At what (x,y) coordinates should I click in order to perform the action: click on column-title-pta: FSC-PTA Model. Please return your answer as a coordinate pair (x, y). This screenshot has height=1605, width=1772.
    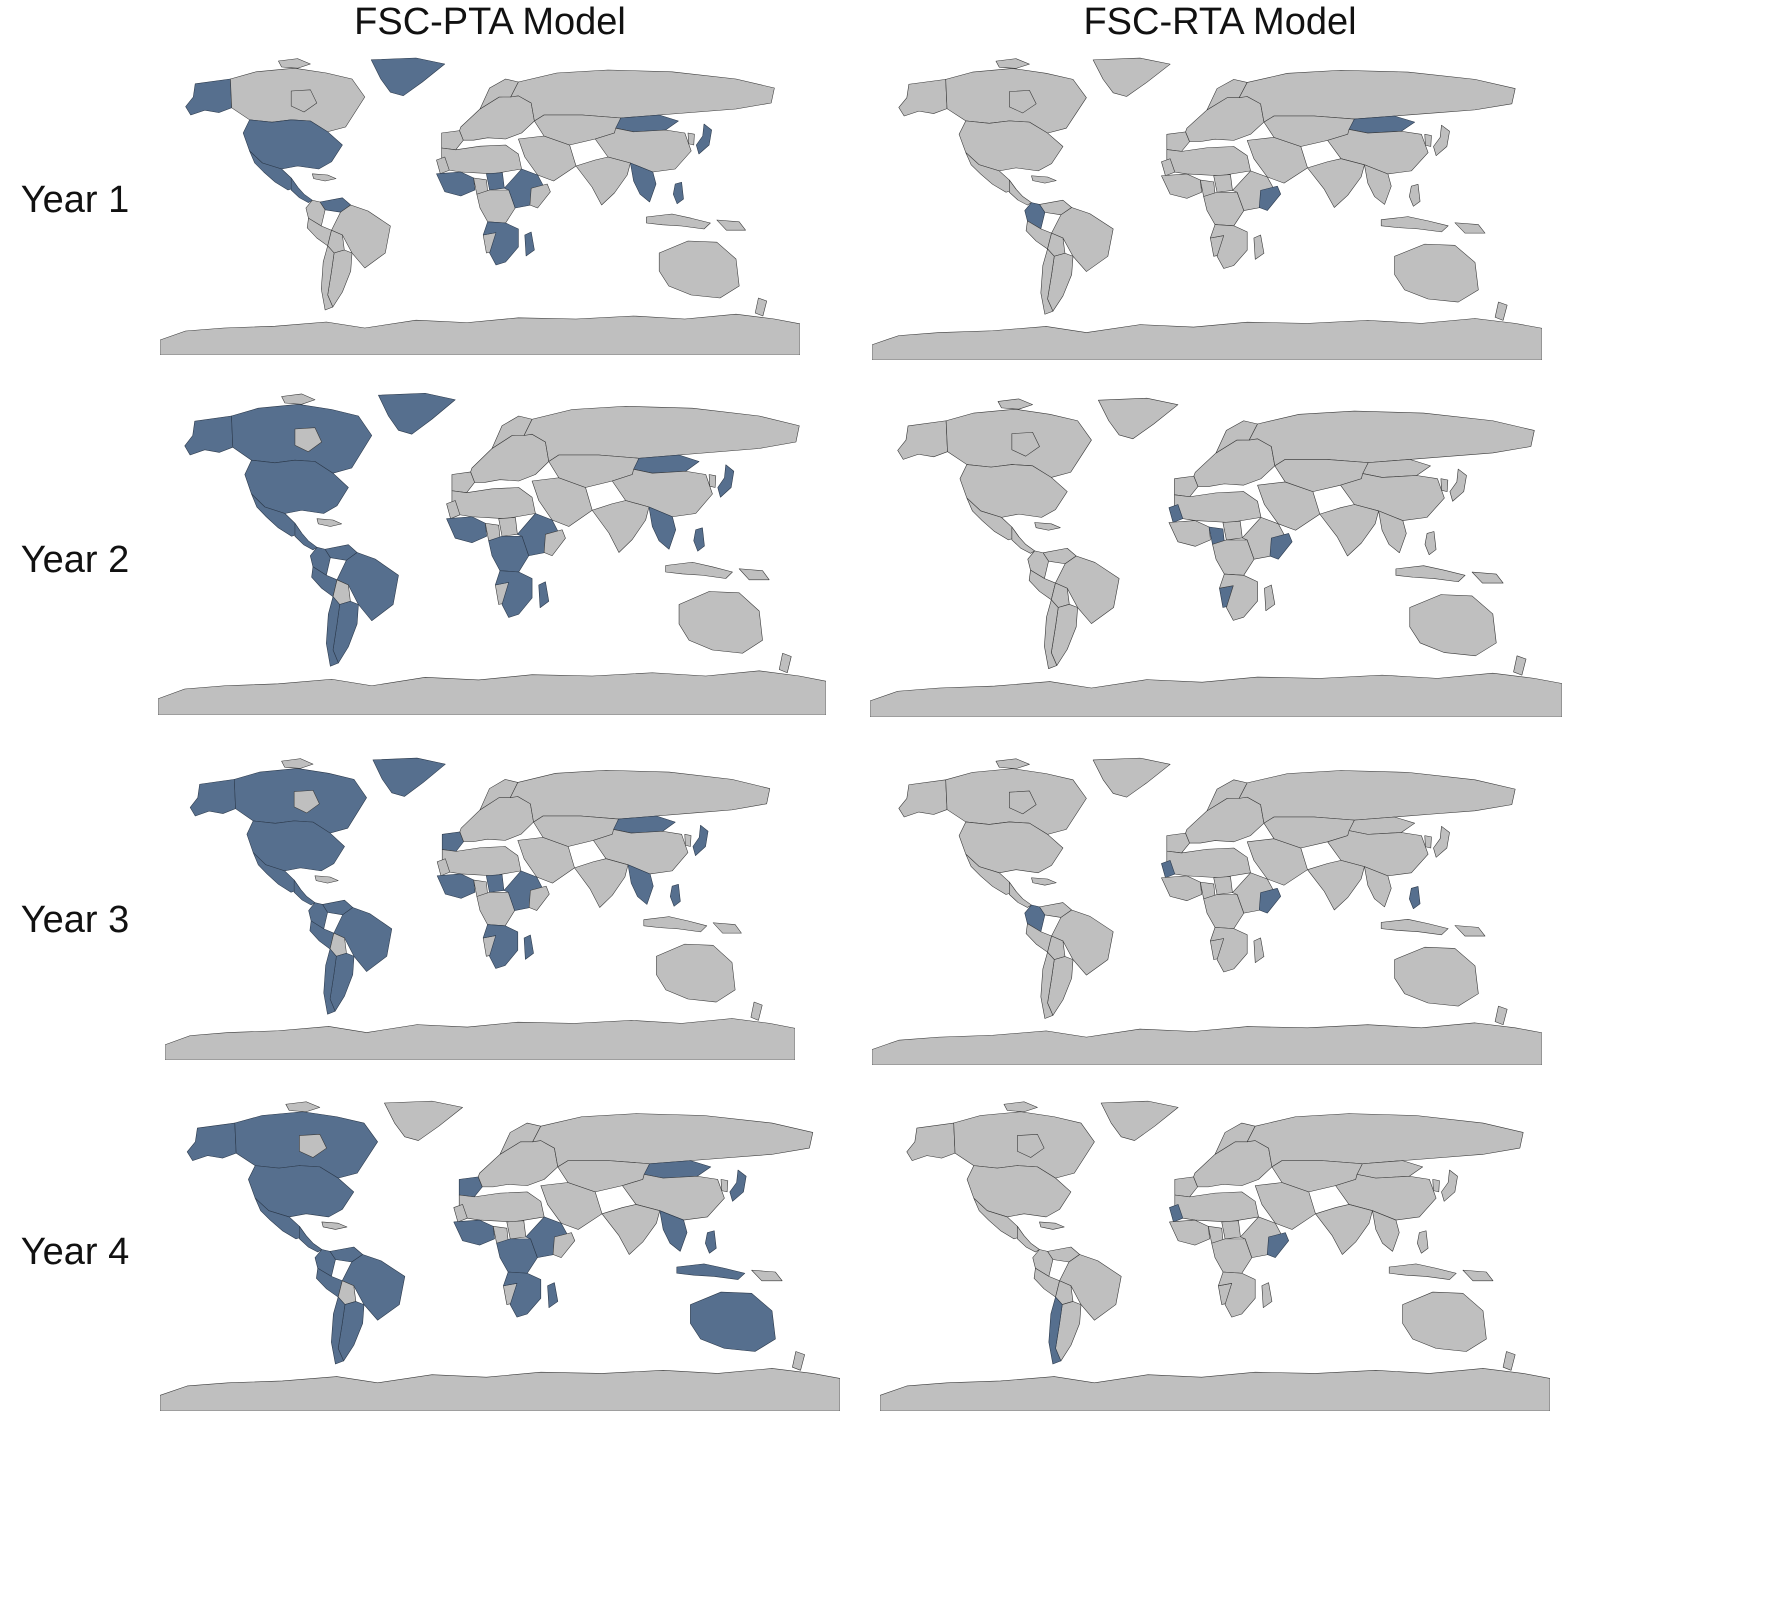
    Looking at the image, I should click on (490, 22).